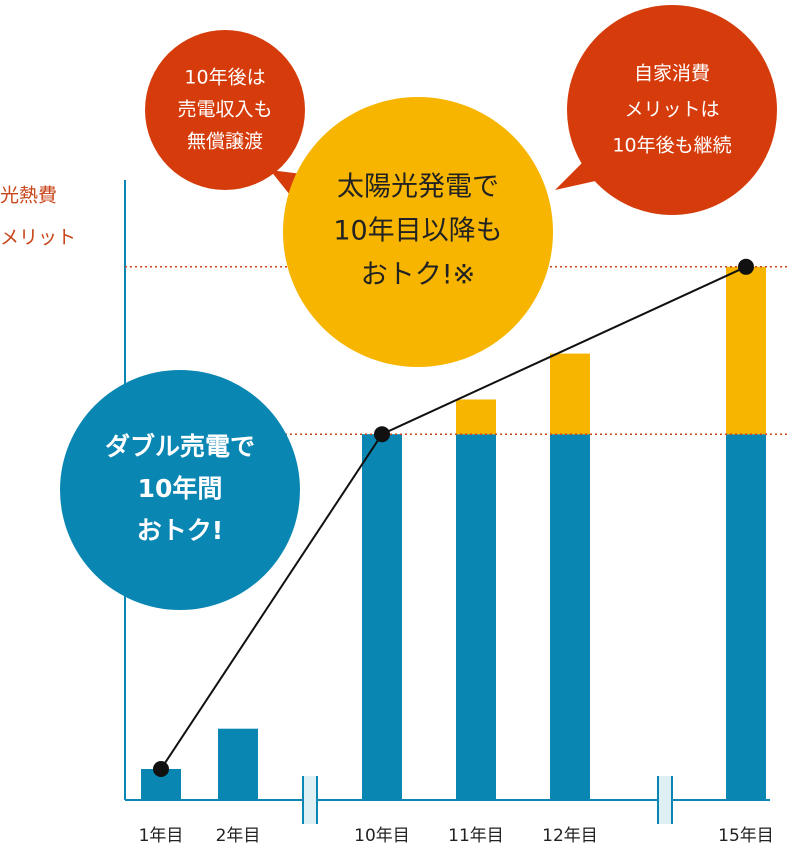  Describe the element at coordinates (224, 78) in the screenshot. I see `bubble-text: 10年後は` at that location.